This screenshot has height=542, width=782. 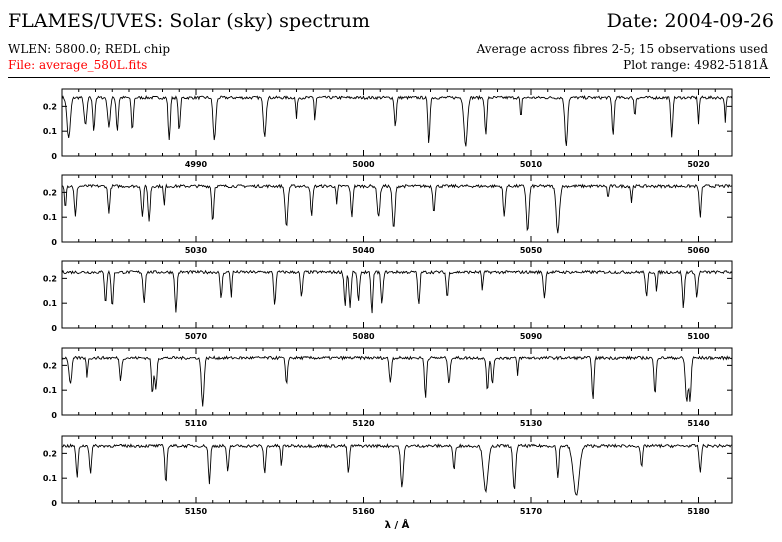 I want to click on x-tick-label: 5040, so click(x=363, y=250).